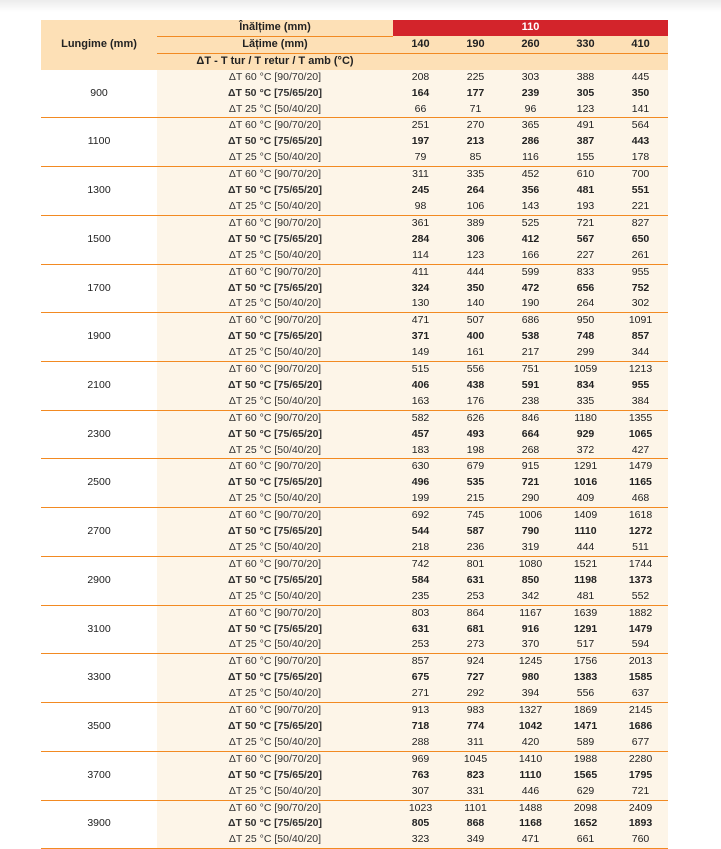 This screenshot has width=721, height=849. What do you see at coordinates (530, 808) in the screenshot?
I see `value-cell: 1488` at bounding box center [530, 808].